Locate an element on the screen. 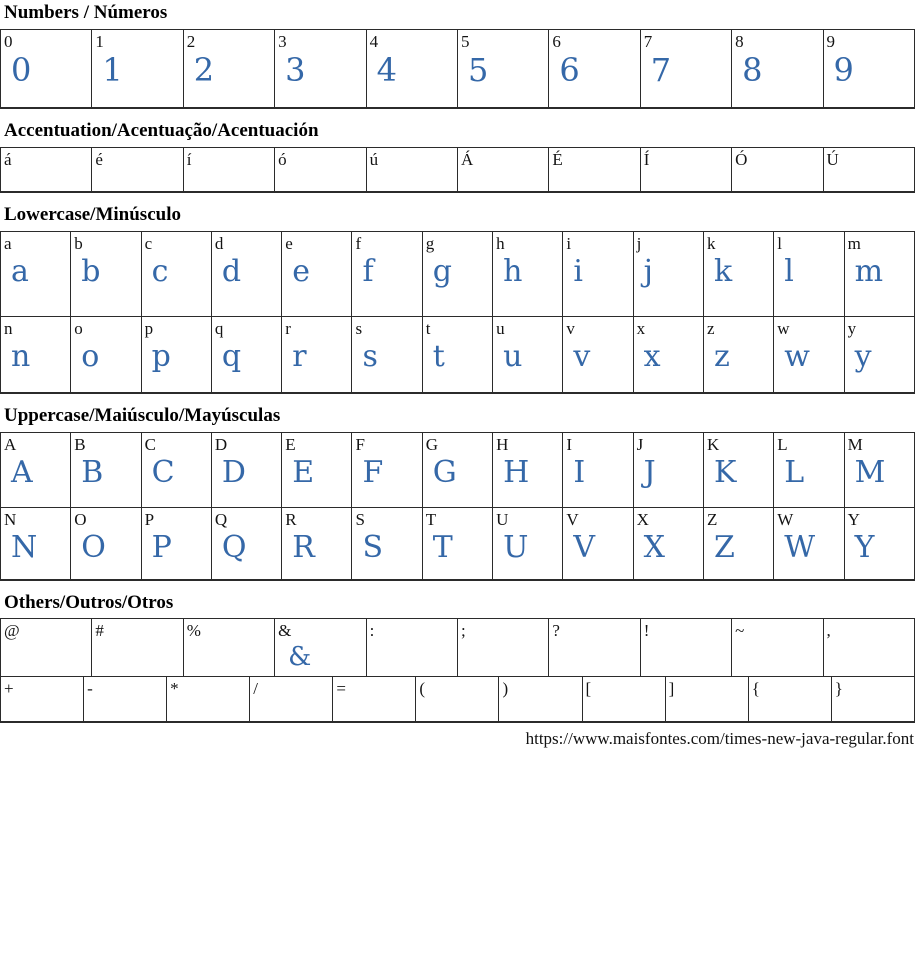 The image size is (916, 975). cell-glyph: u is located at coordinates (513, 356).